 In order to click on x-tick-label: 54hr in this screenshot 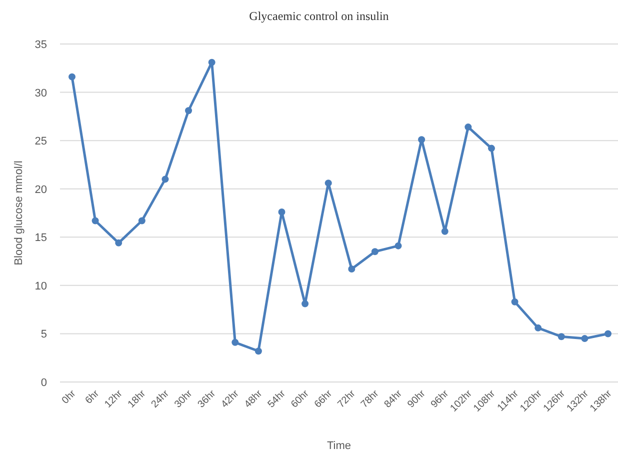, I will do `click(277, 399)`.